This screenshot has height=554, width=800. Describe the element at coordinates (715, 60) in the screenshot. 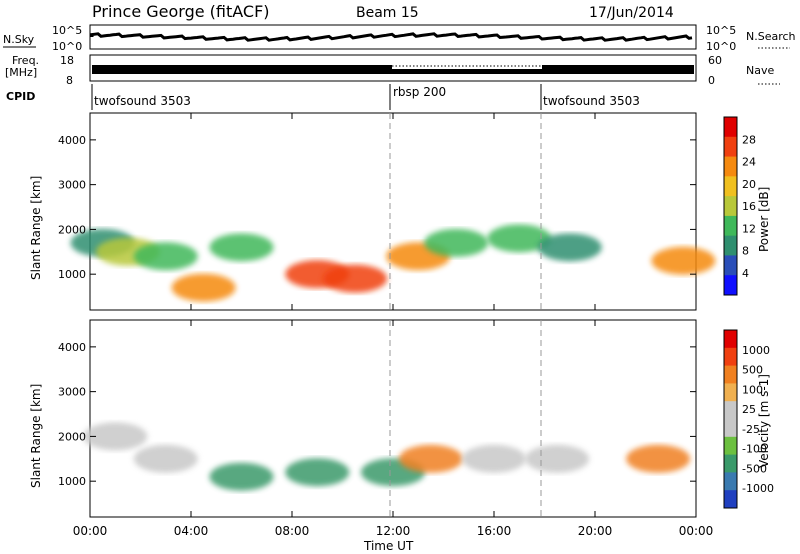

I see `nave-tick-top: 60` at that location.